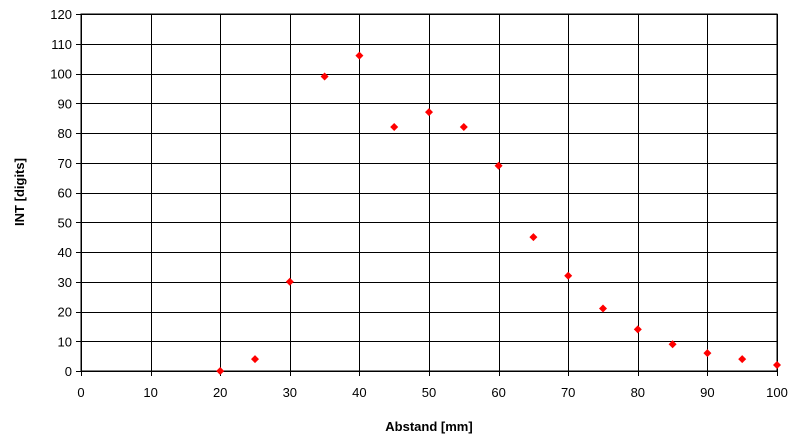  I want to click on y-tick-label: 110, so click(61, 44).